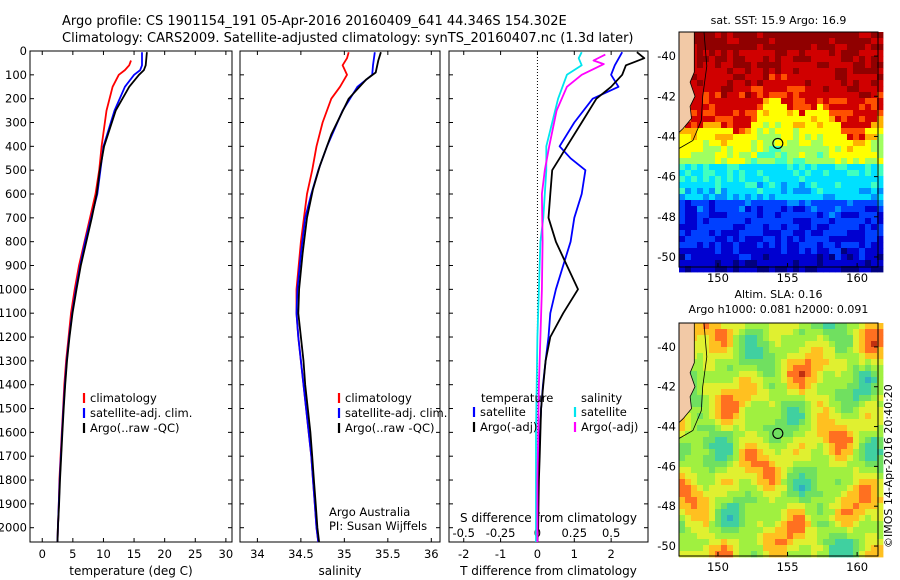  I want to click on x-axis-label: temperature (deg C), so click(130, 571).